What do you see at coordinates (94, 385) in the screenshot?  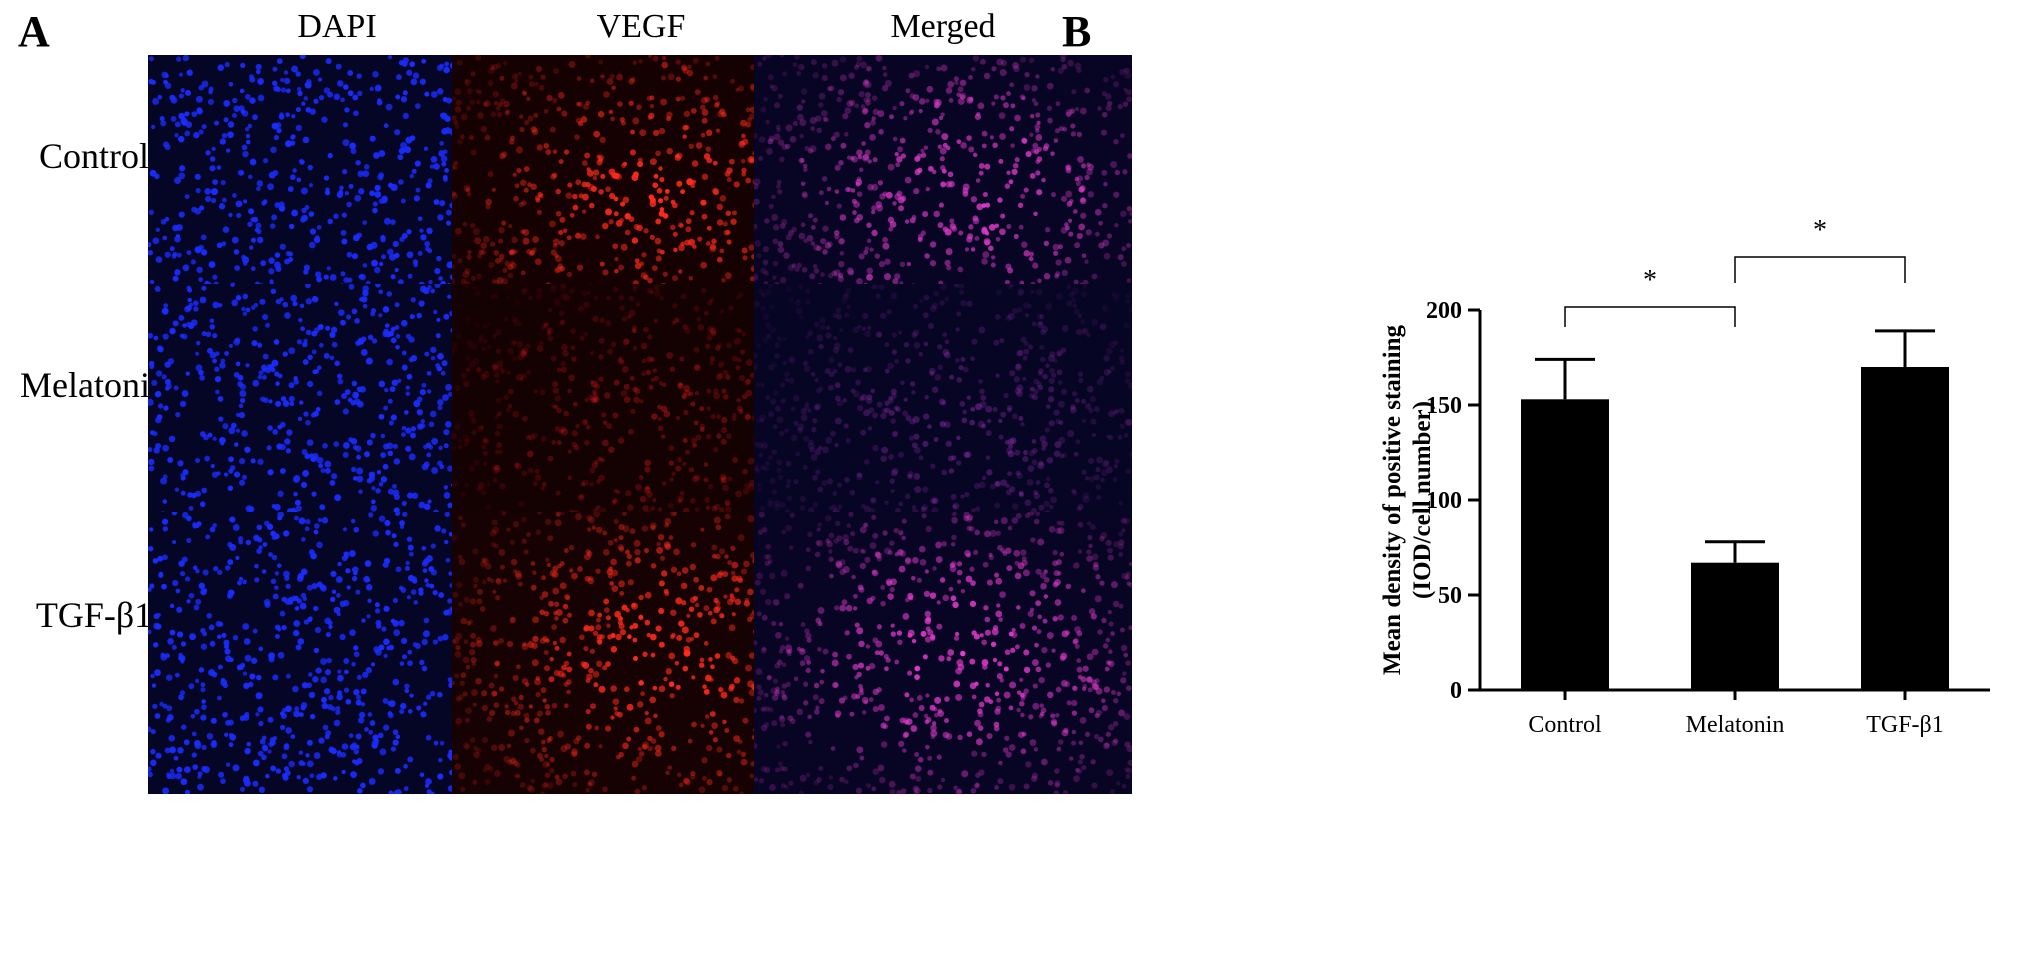 I see `row-label-melatonin: Melatonin` at bounding box center [94, 385].